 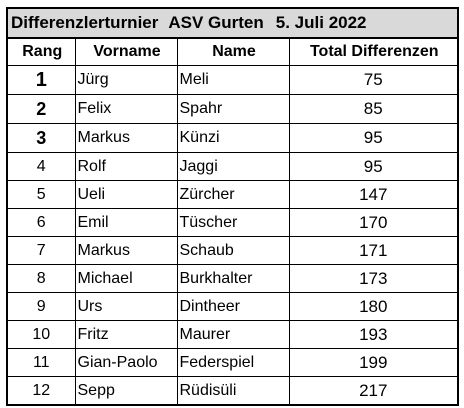 I want to click on table-row: 9 Urs Dintheer 180, so click(x=232, y=306).